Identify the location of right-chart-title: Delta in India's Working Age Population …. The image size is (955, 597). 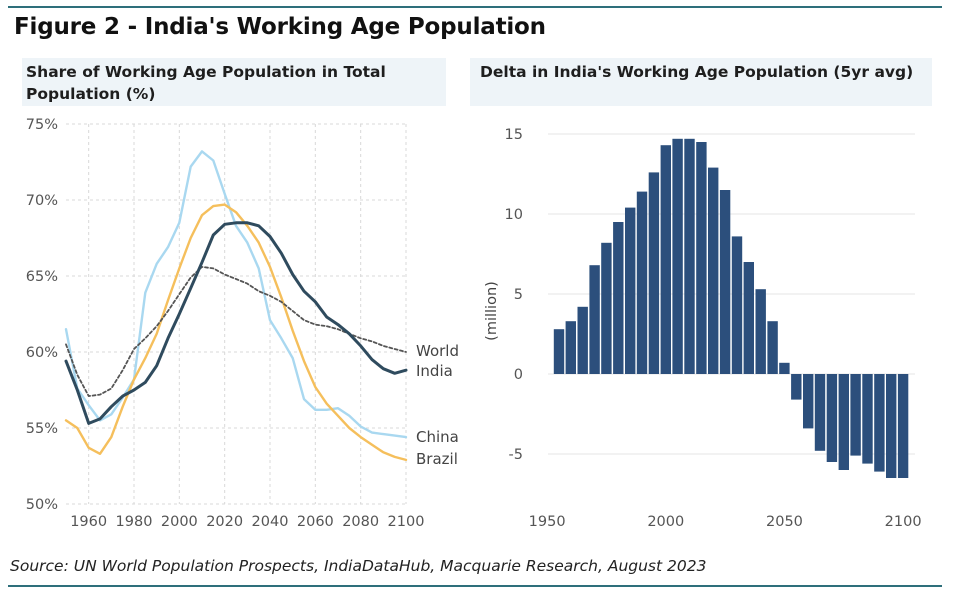
(697, 72).